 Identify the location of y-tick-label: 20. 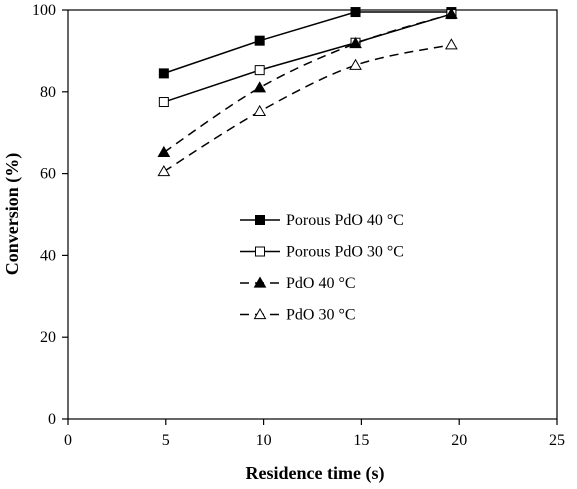
(48, 337).